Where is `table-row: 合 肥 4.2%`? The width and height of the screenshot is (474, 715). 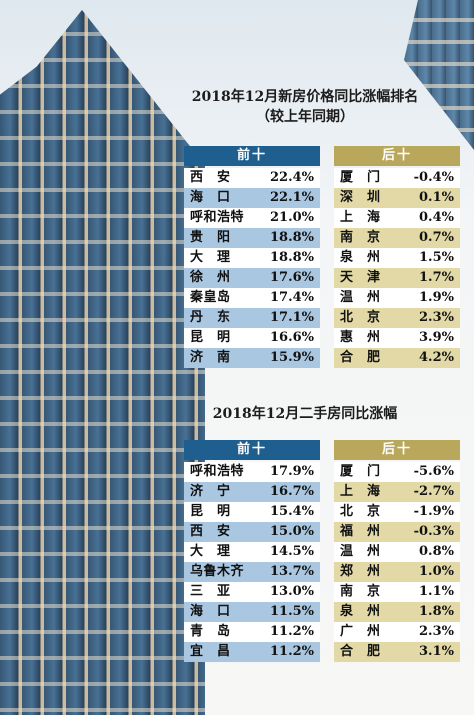 table-row: 合 肥 4.2% is located at coordinates (397, 358).